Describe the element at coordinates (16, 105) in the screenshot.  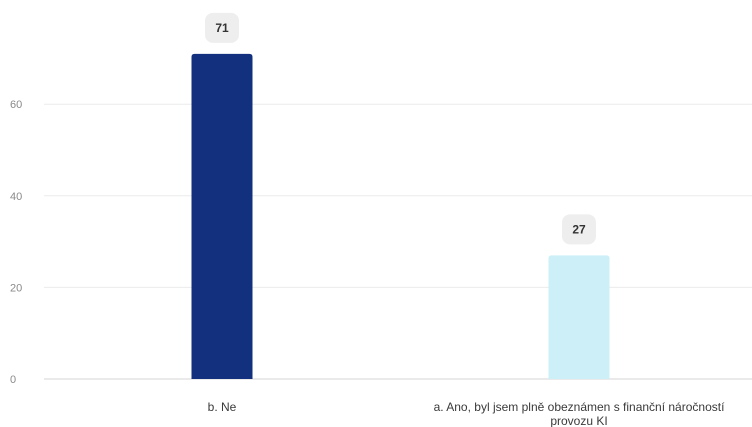
I see `y-tick-label: 60` at that location.